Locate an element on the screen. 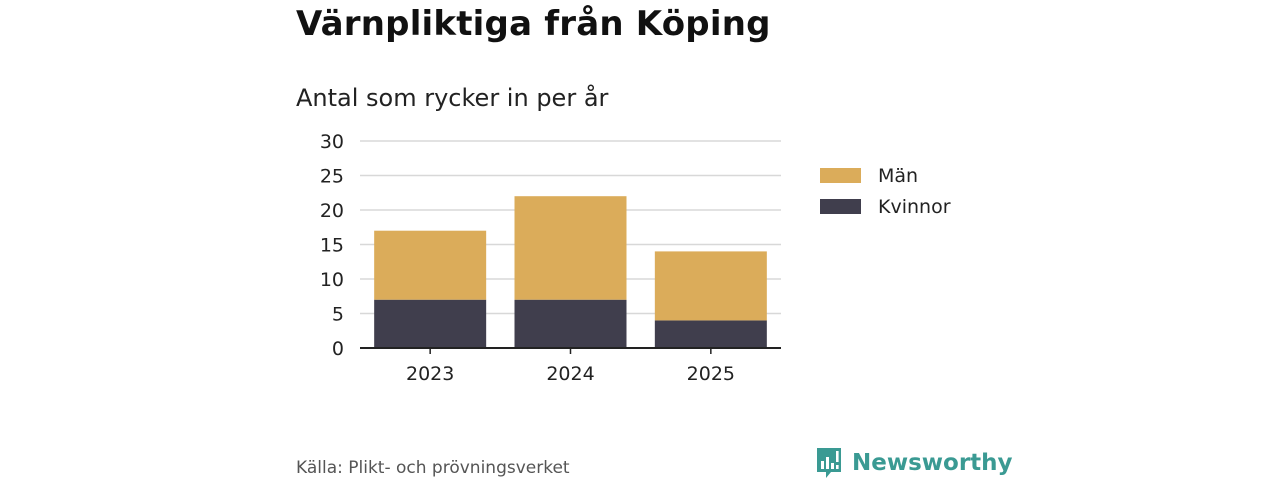 Image resolution: width=1280 pixels, height=480 pixels. legend-label-kvinnor: Kvinnor is located at coordinates (914, 206).